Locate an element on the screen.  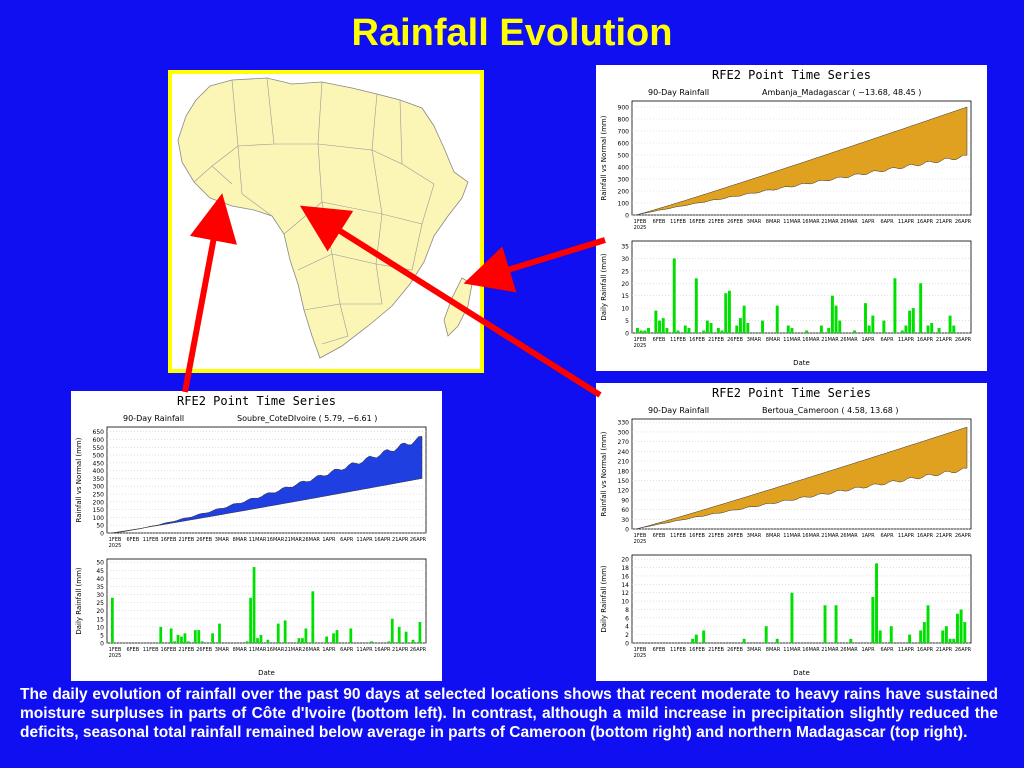
bottom-x-tick-label: 8MAR is located at coordinates (773, 650).